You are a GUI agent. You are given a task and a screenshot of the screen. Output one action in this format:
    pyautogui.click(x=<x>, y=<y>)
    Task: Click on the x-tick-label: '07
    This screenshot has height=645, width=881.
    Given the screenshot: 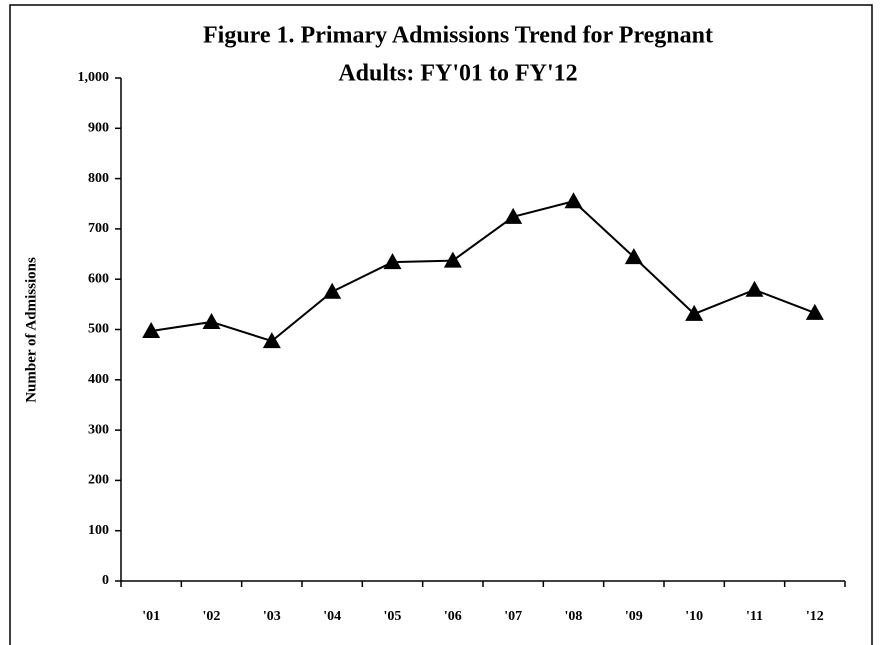 What is the action you would take?
    pyautogui.click(x=513, y=616)
    